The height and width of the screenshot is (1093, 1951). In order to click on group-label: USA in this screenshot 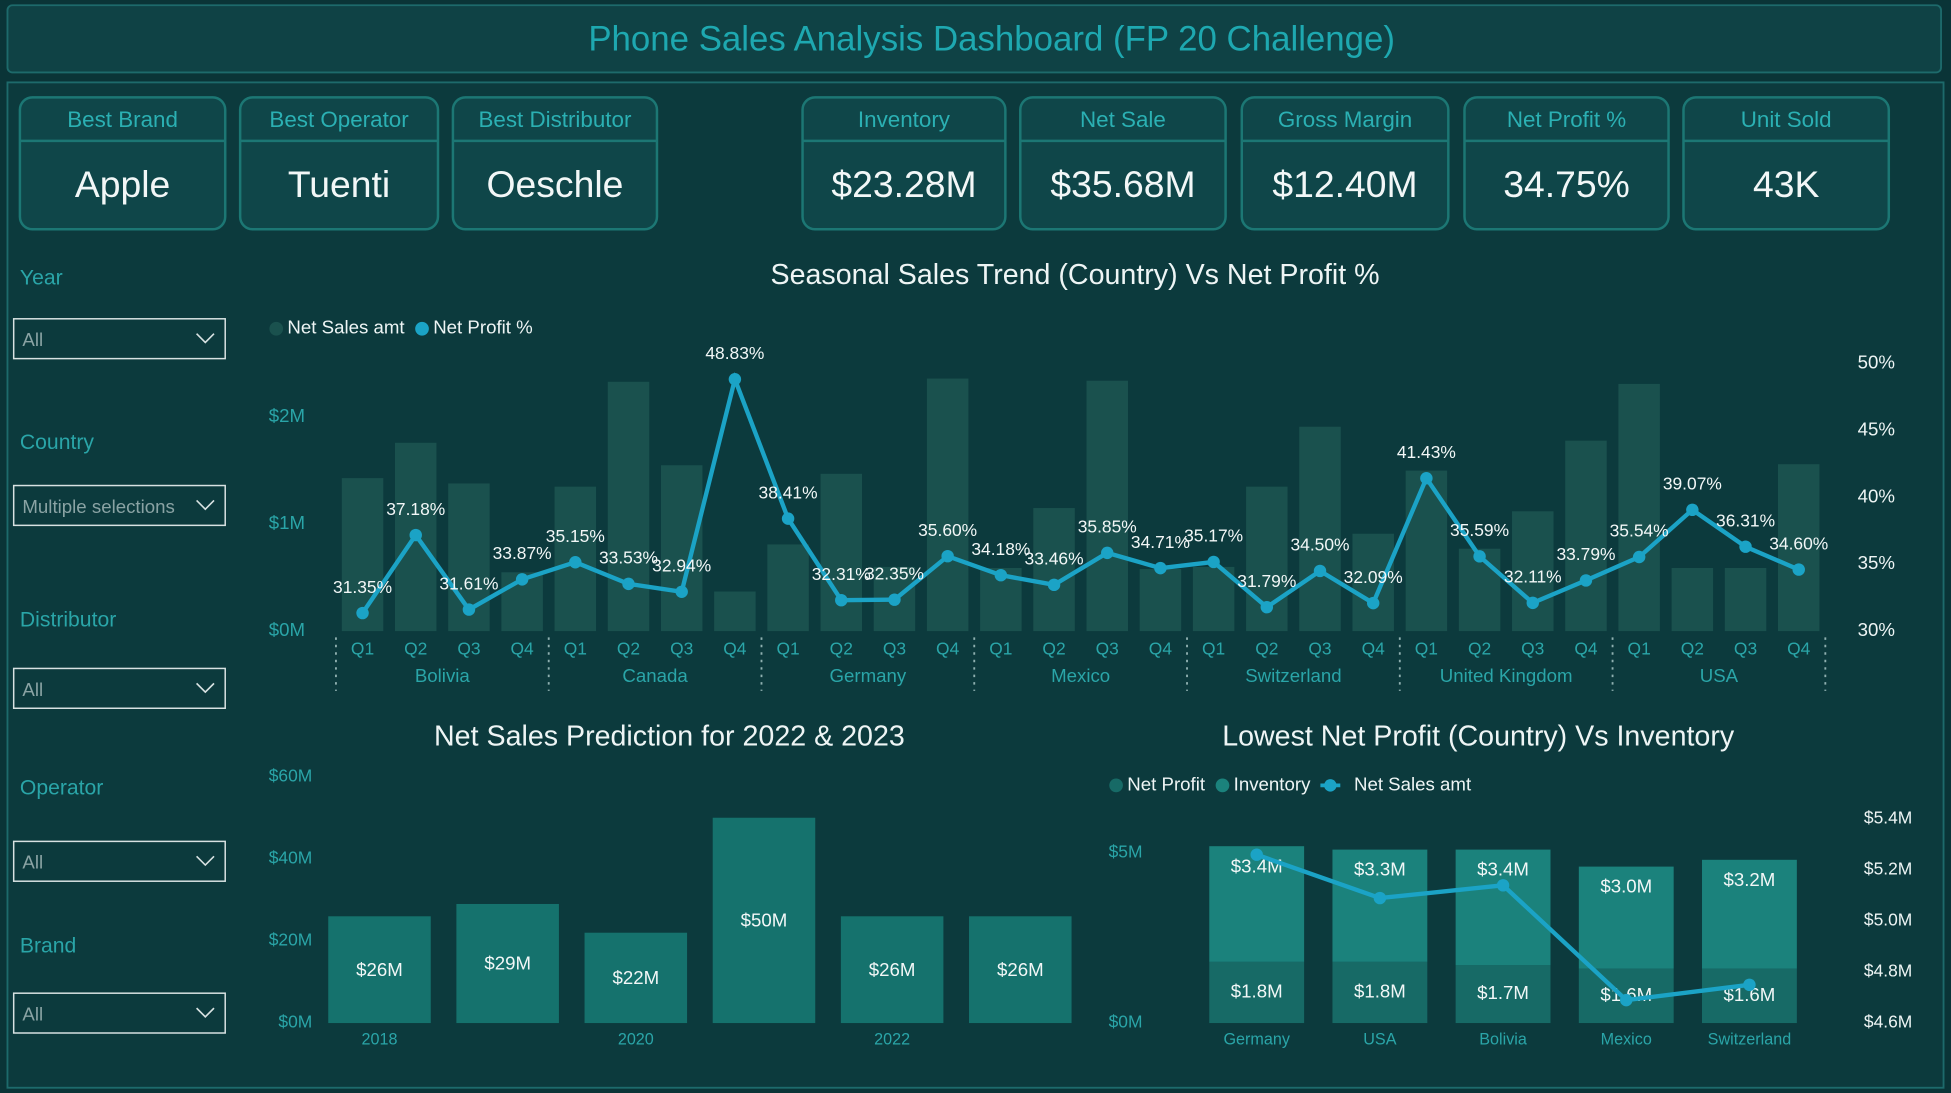, I will do `click(1719, 675)`.